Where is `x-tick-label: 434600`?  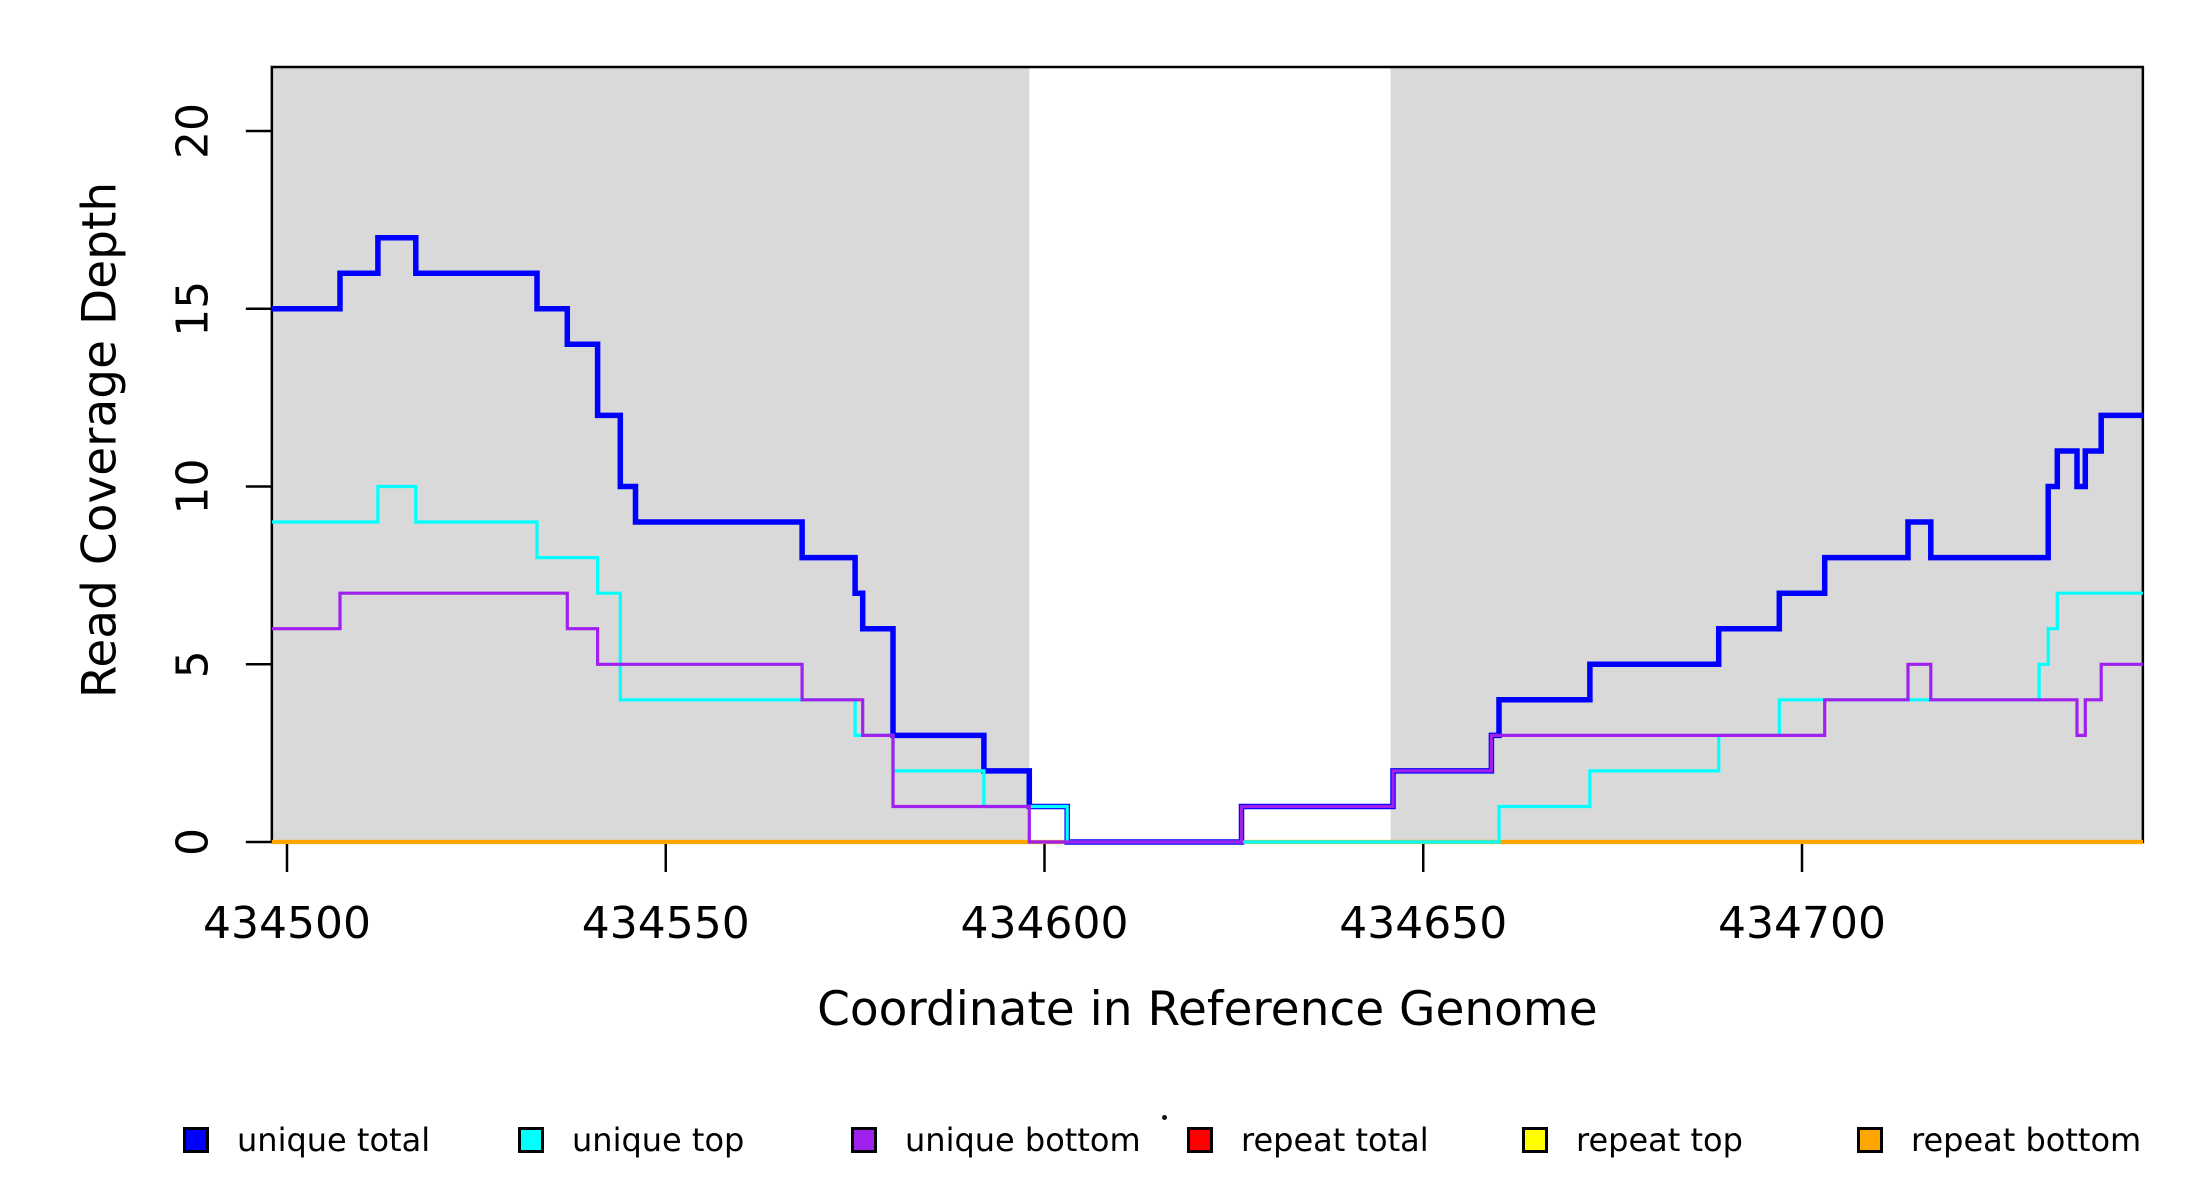 x-tick-label: 434600 is located at coordinates (1045, 923).